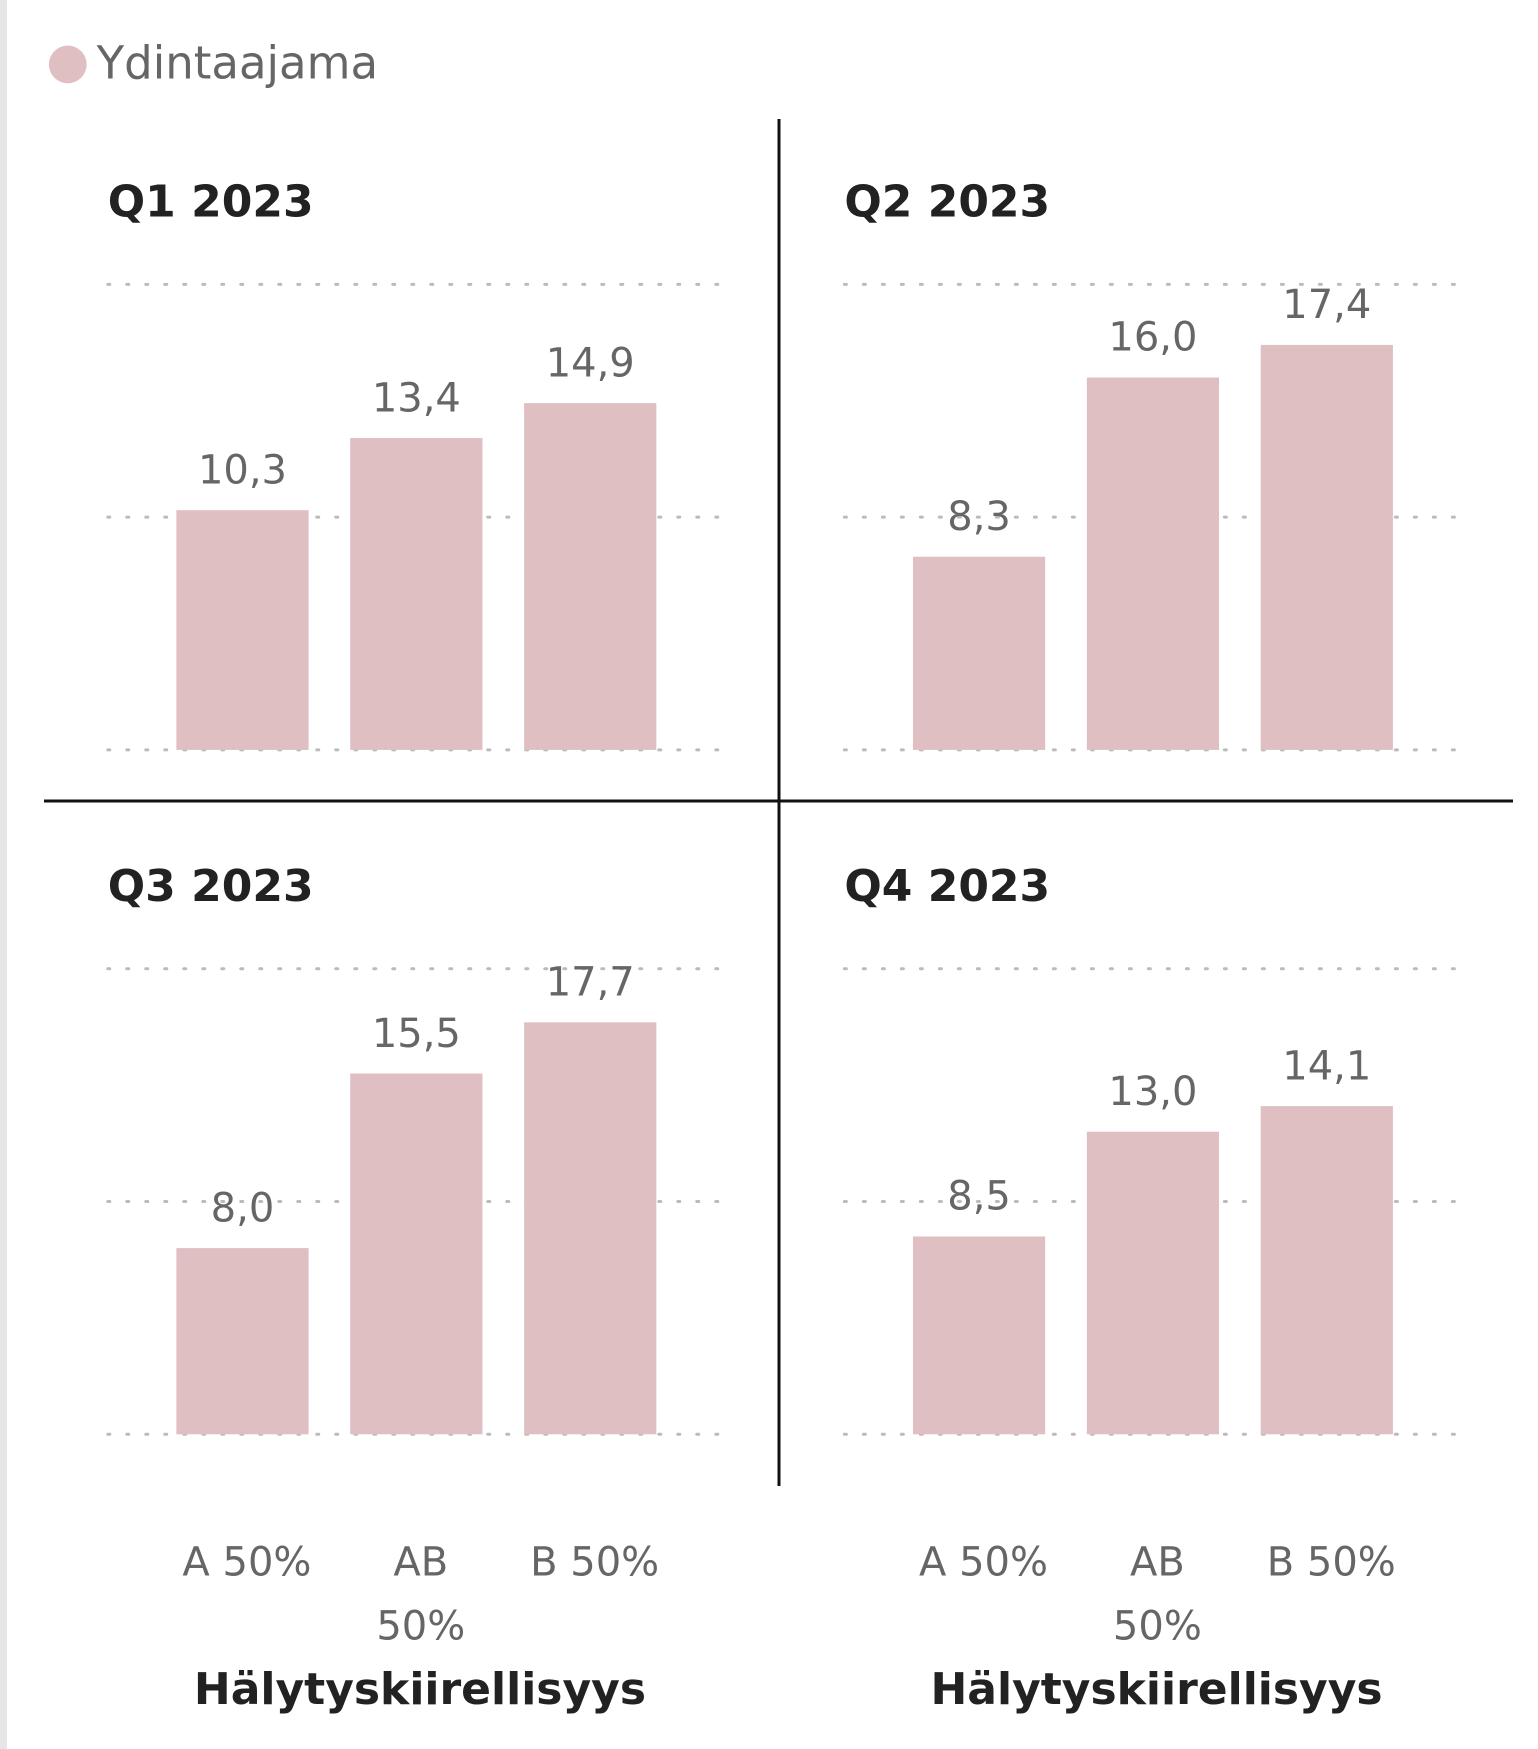 Image resolution: width=1538 pixels, height=1749 pixels. What do you see at coordinates (211, 886) in the screenshot?
I see `chart-title: Q3 2023` at bounding box center [211, 886].